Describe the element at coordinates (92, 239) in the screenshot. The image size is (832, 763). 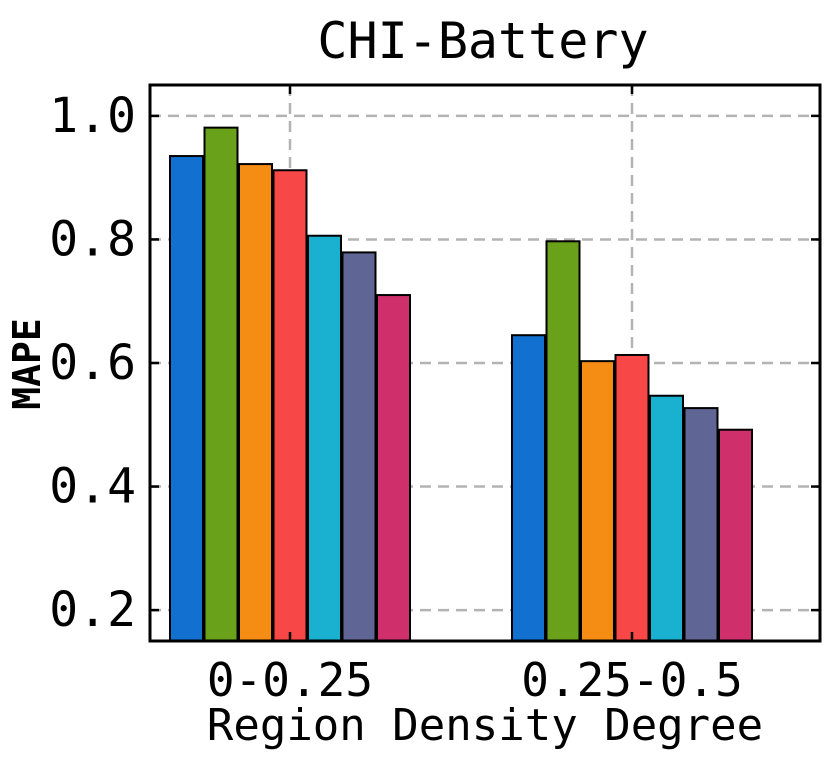
I see `y-tick-label: 0.8` at that location.